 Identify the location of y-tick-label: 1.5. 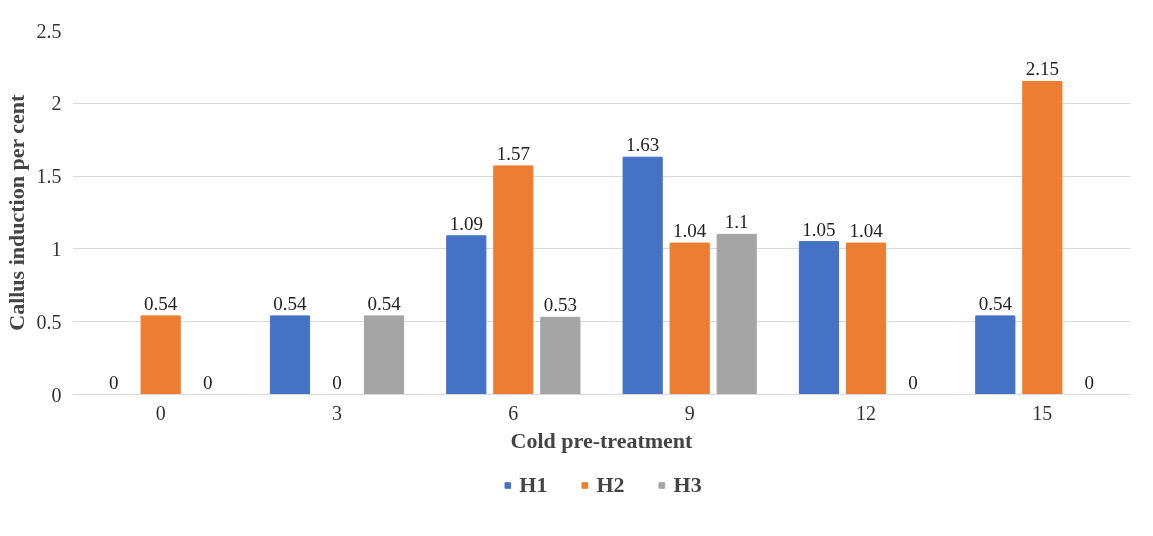
(49, 176).